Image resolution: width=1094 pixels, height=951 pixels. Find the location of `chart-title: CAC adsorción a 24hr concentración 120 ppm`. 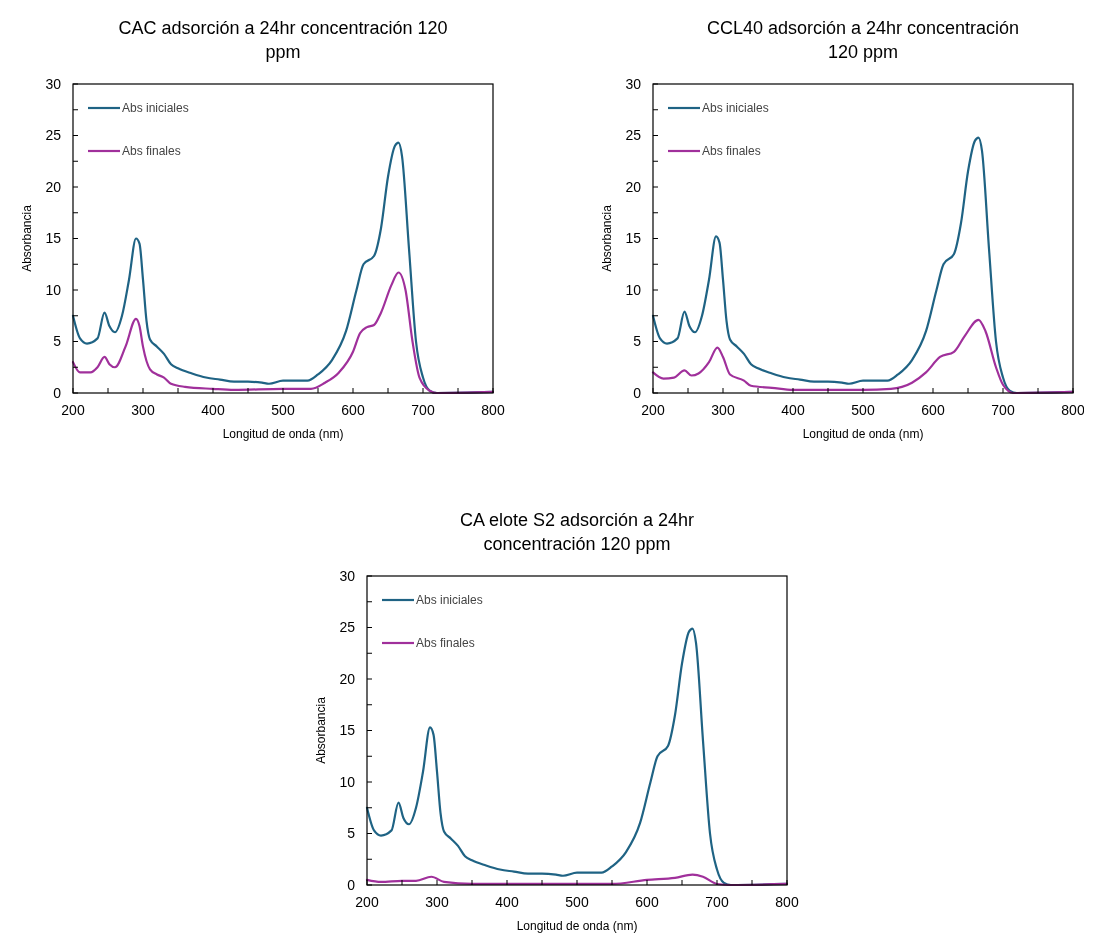

chart-title: CAC adsorción a 24hr concentración 120 ppm is located at coordinates (283, 40).